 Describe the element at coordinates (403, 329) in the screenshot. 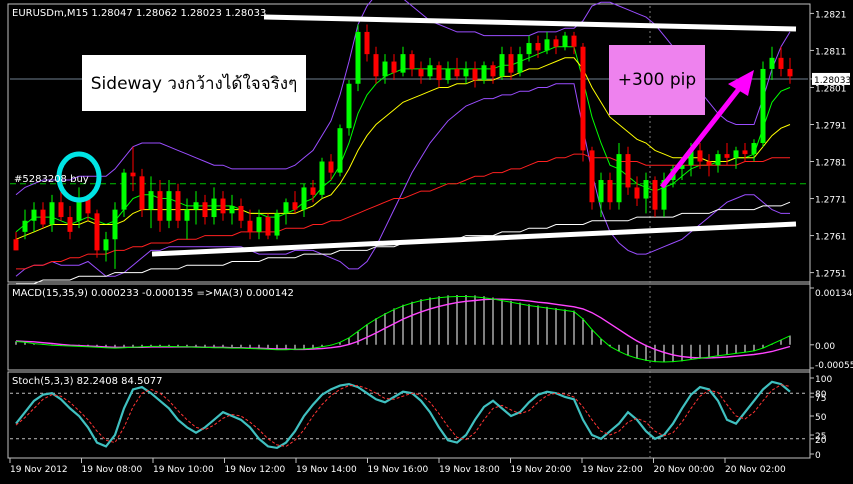

I see `macd-main-line` at that location.